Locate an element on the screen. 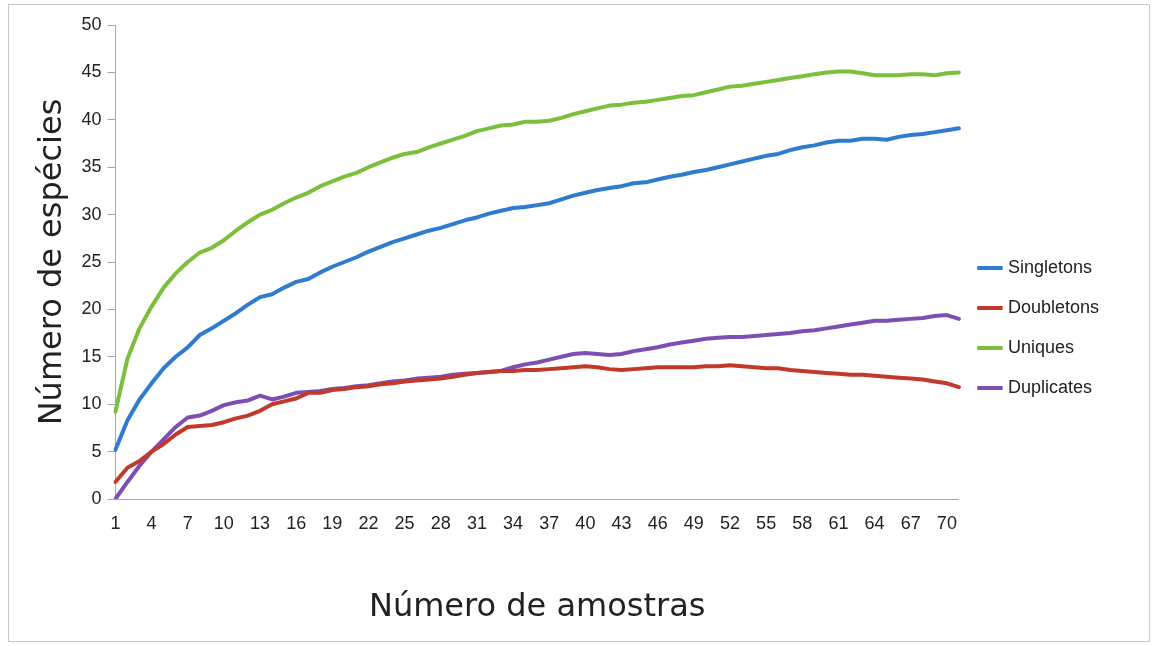 This screenshot has height=646, width=1155. x-tick-label: 28 is located at coordinates (440, 522).